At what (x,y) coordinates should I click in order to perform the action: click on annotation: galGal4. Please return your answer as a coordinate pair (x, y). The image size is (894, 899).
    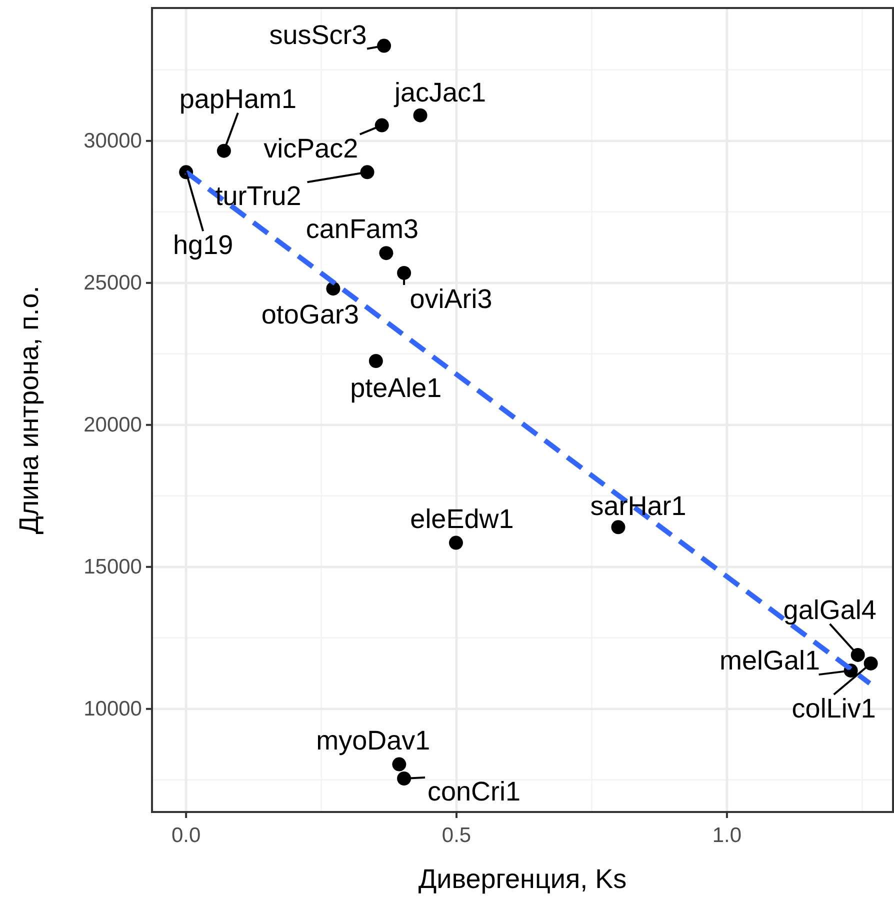
    Looking at the image, I should click on (829, 609).